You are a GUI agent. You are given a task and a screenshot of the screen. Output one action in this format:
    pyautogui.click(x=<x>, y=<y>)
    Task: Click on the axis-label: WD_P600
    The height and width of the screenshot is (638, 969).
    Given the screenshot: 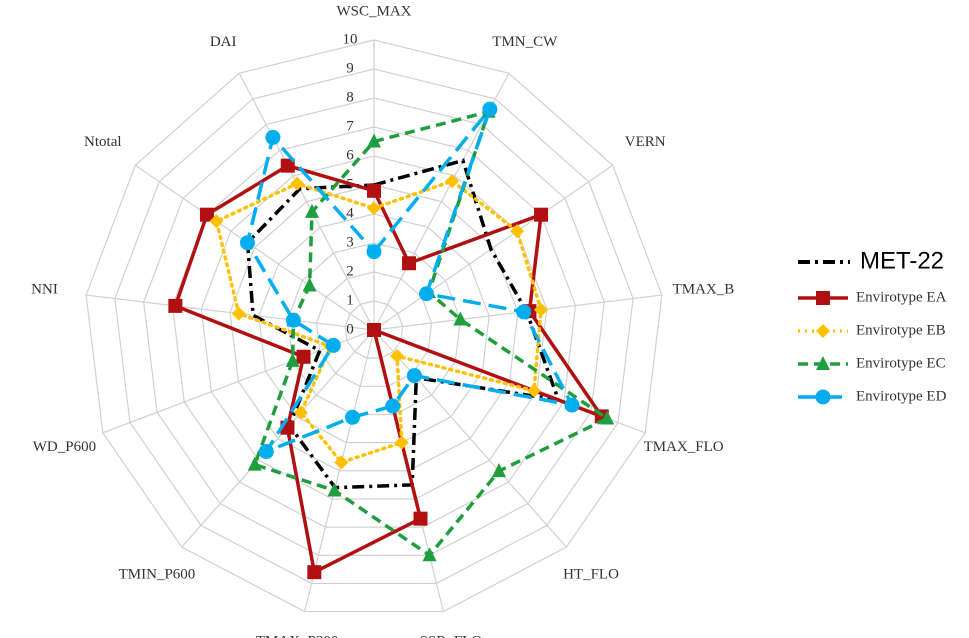 What is the action you would take?
    pyautogui.click(x=64, y=447)
    